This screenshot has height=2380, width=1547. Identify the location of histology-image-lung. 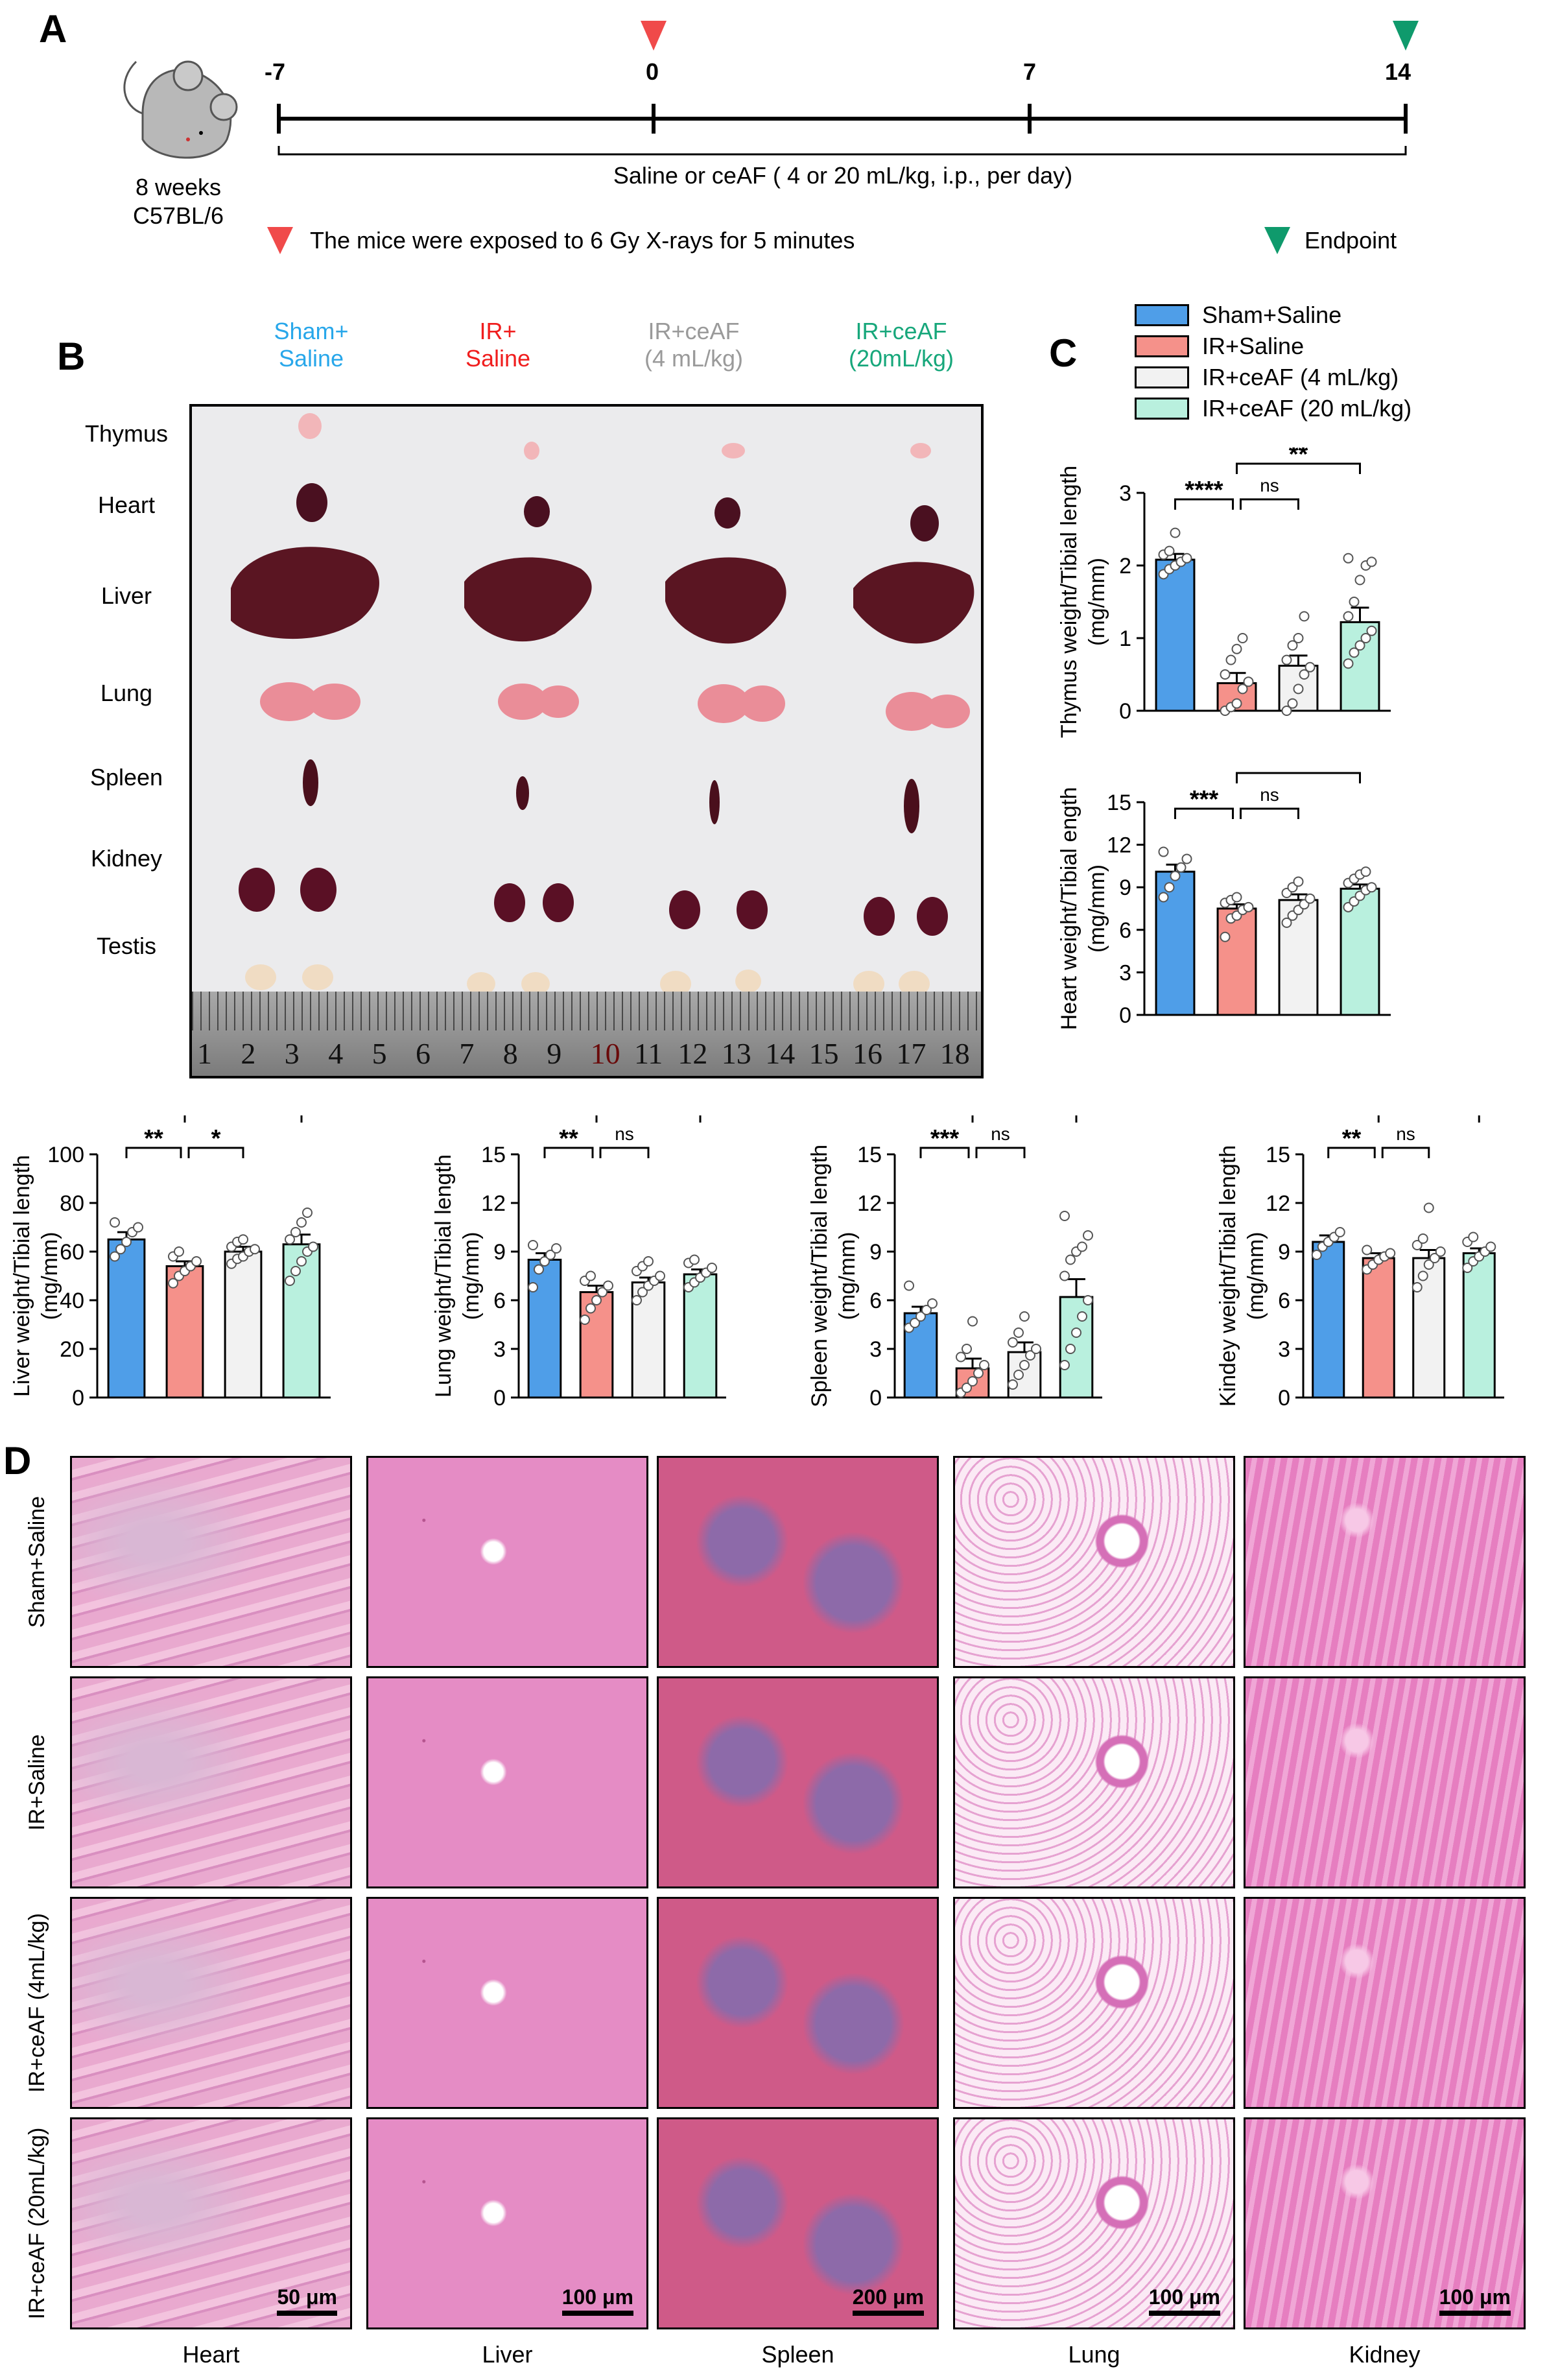
(1094, 2003).